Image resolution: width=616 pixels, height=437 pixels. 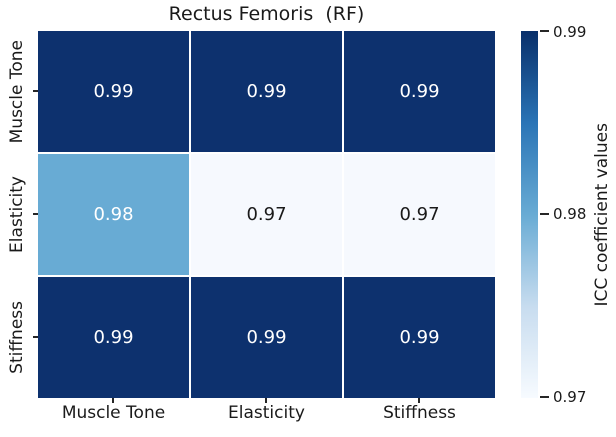 I want to click on colorbar-tick-label: 0.98, so click(x=570, y=214).